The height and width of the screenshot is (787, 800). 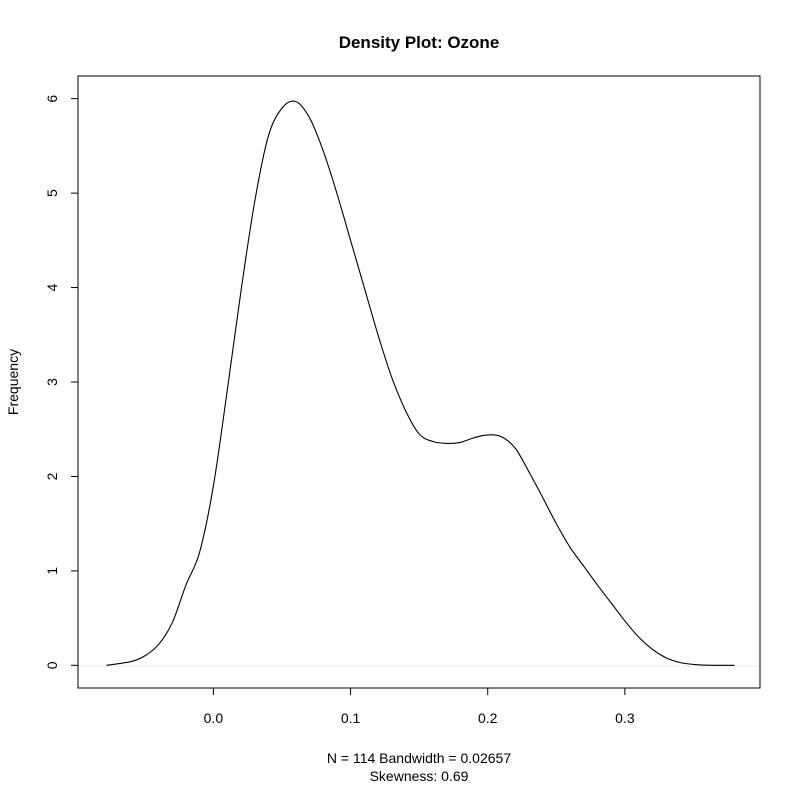 I want to click on x-tick-label: 0.0, so click(x=214, y=718).